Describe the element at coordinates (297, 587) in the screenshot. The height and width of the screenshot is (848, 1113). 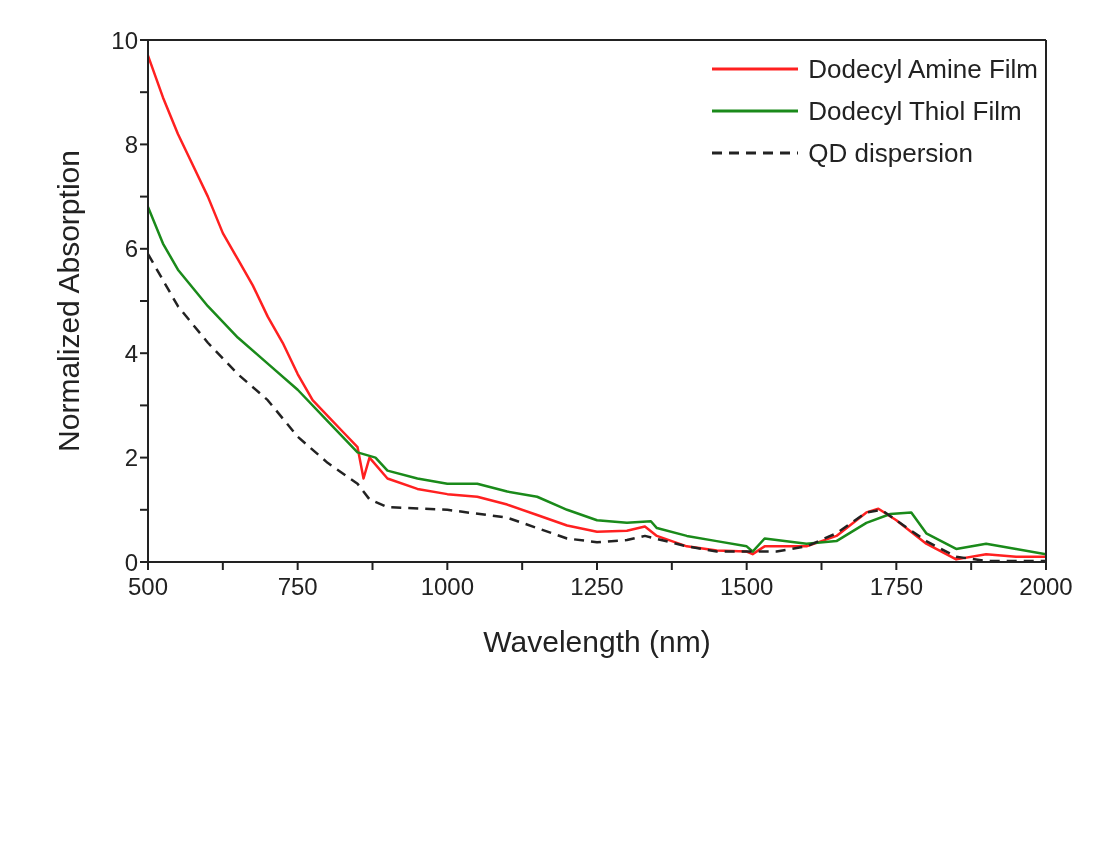
I see `x-tick-label: 750` at that location.